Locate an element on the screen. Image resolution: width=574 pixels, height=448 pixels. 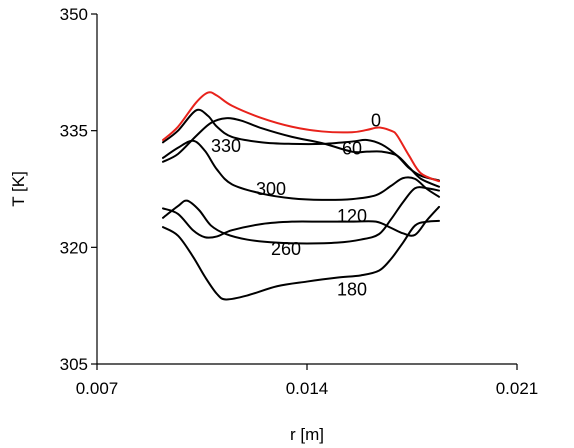
y-tick-label: 335 is located at coordinates (74, 131).